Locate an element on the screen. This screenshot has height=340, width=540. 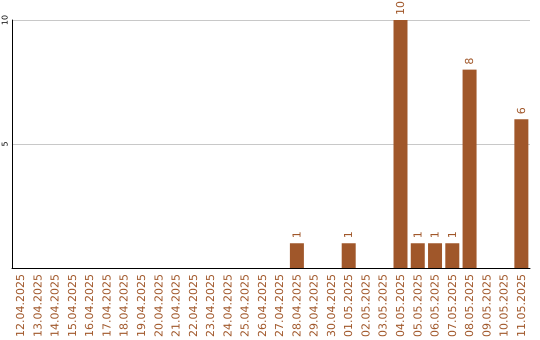
x-tick-label: 21.04.2025 is located at coordinates (176, 306).